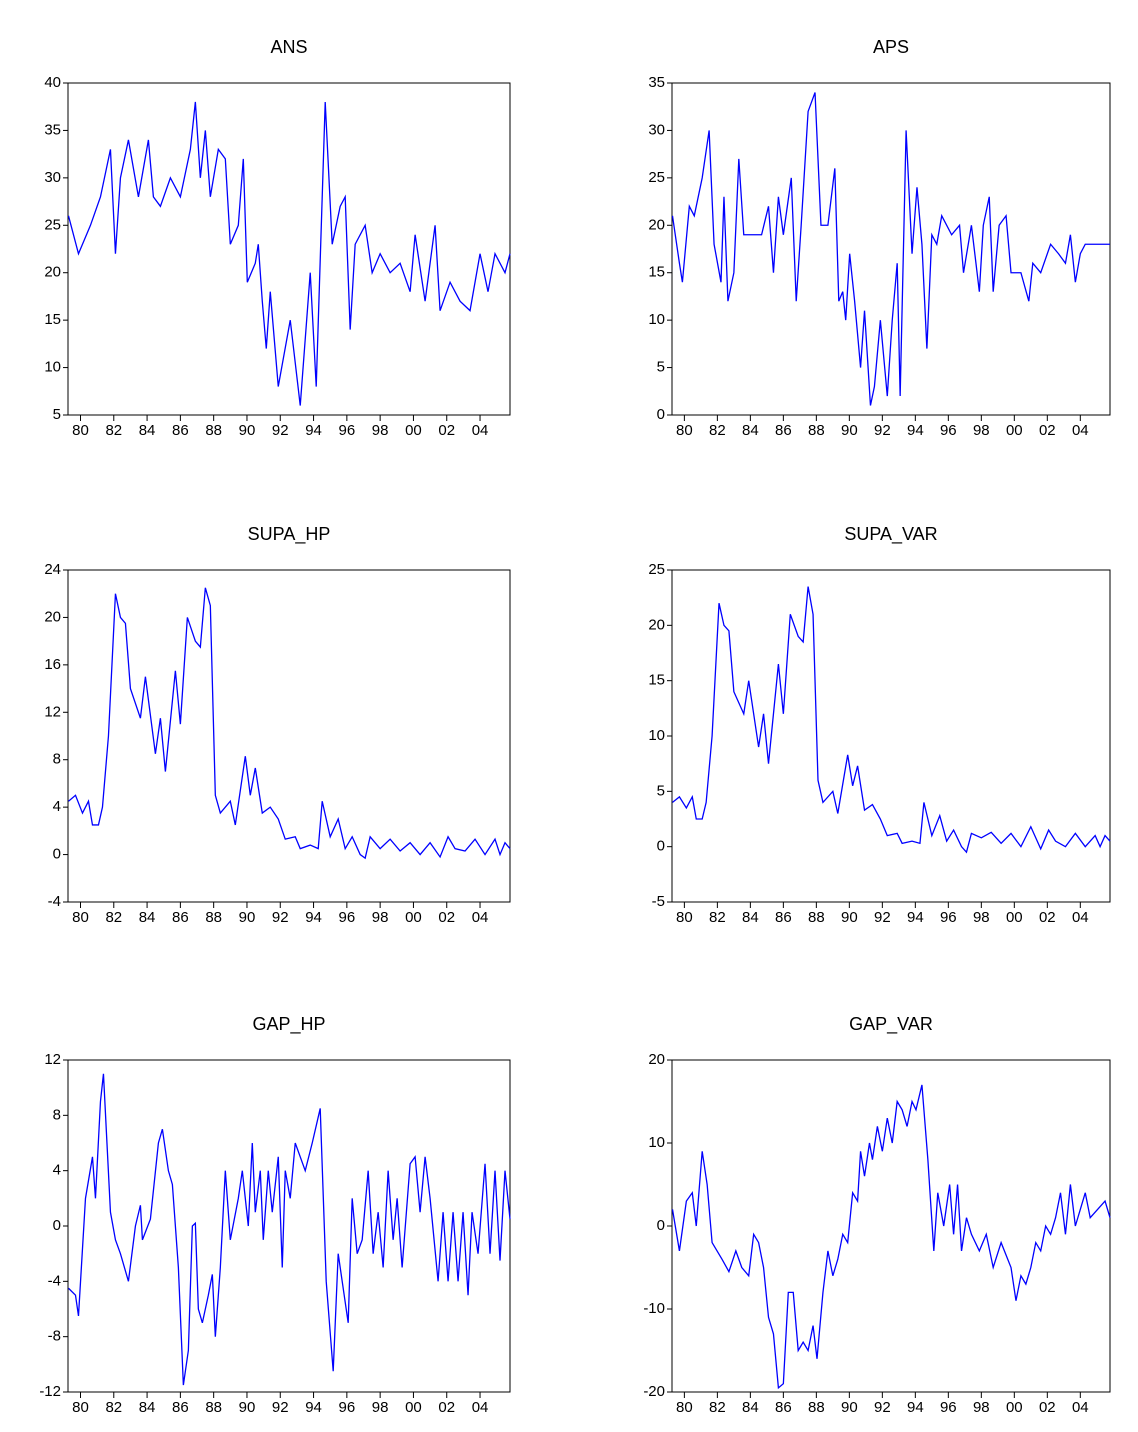 This screenshot has height=1432, width=1138. I want to click on y-tick-label: -10, so click(654, 1308).